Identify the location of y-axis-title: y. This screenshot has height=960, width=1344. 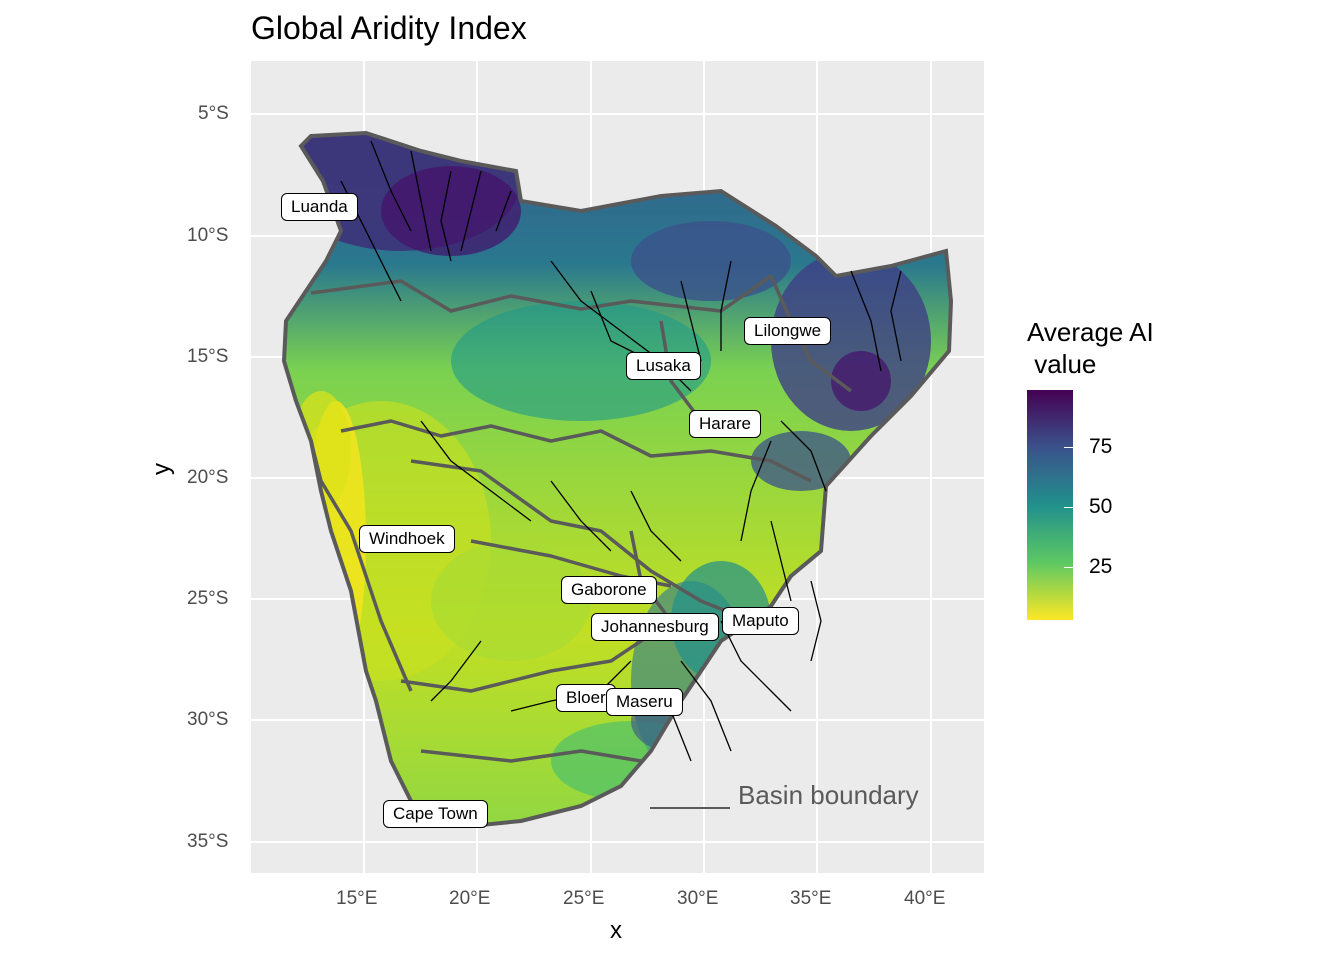
(161, 469).